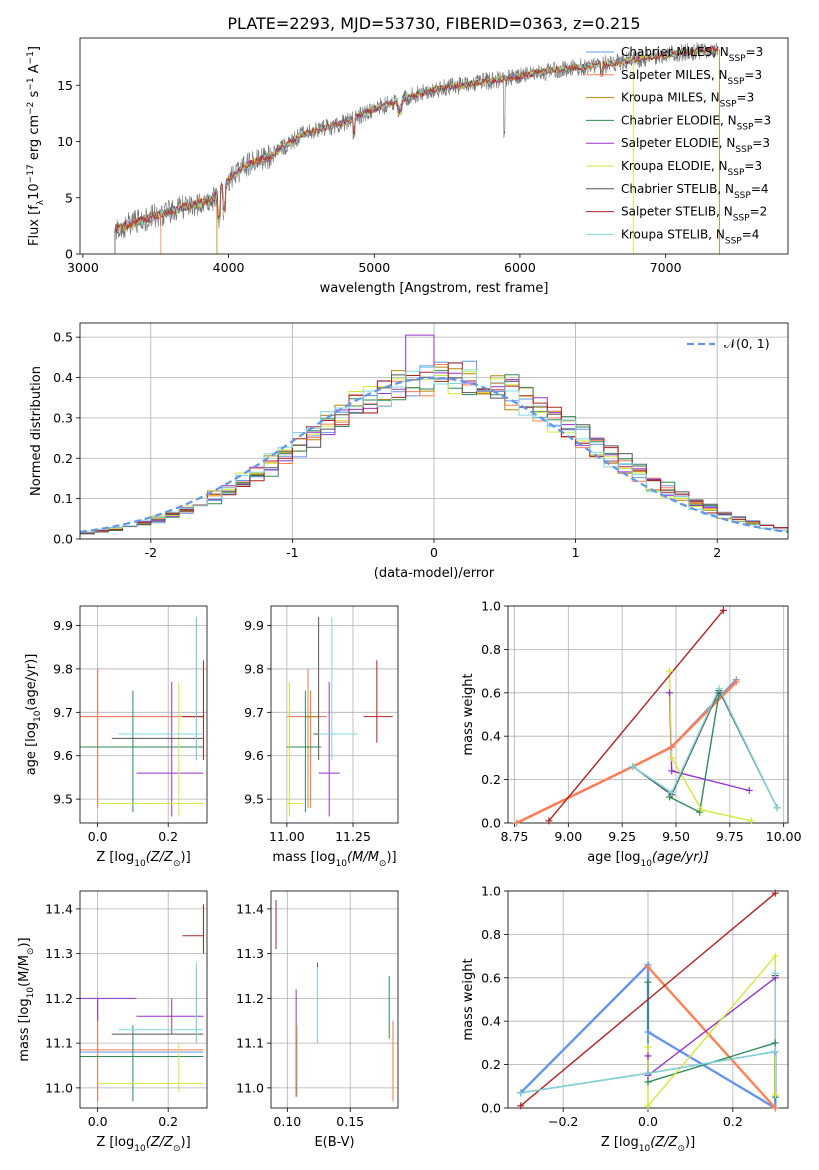 This screenshot has height=1170, width=819. What do you see at coordinates (69, 197) in the screenshot?
I see `y-tick-label: 5` at bounding box center [69, 197].